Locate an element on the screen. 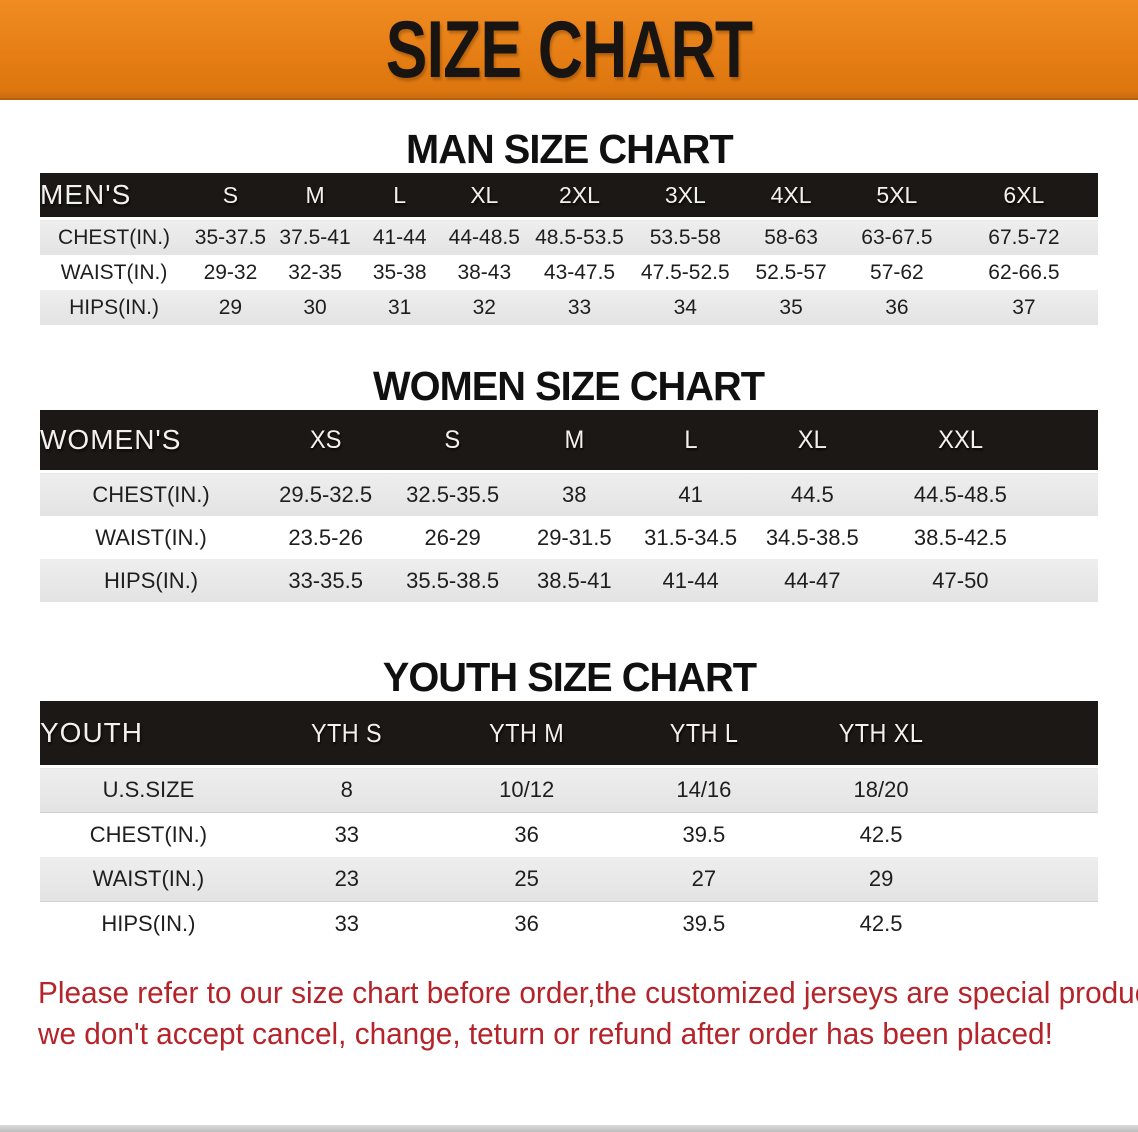 This screenshot has height=1132, width=1138. womens-size-header: M is located at coordinates (574, 441).